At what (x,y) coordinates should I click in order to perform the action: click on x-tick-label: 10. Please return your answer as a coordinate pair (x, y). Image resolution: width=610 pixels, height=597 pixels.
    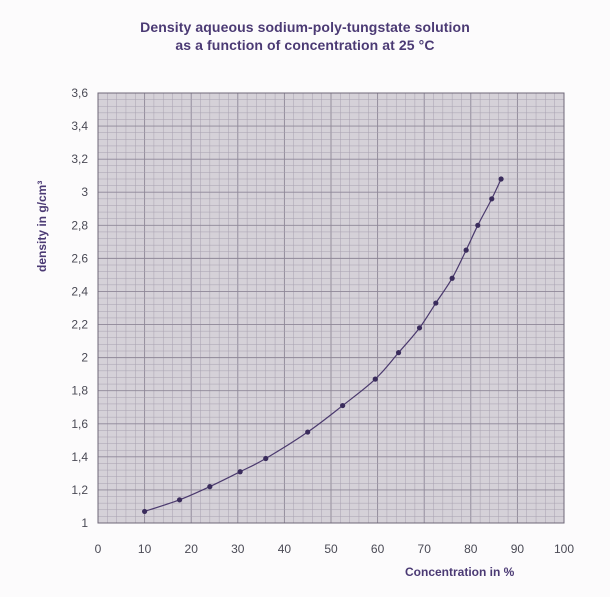
    Looking at the image, I should click on (145, 549).